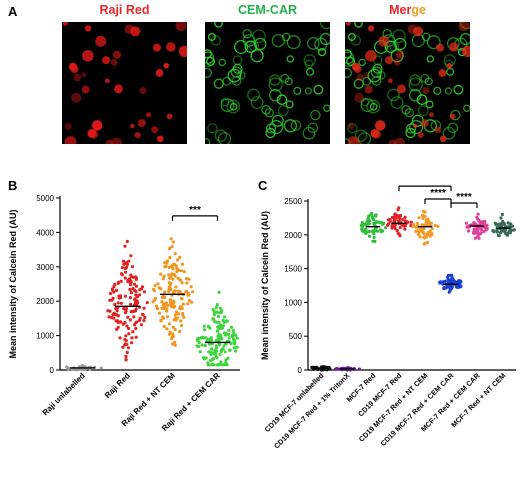 This screenshot has height=480, width=520. Describe the element at coordinates (399, 222) in the screenshot. I see `series-group` at that location.